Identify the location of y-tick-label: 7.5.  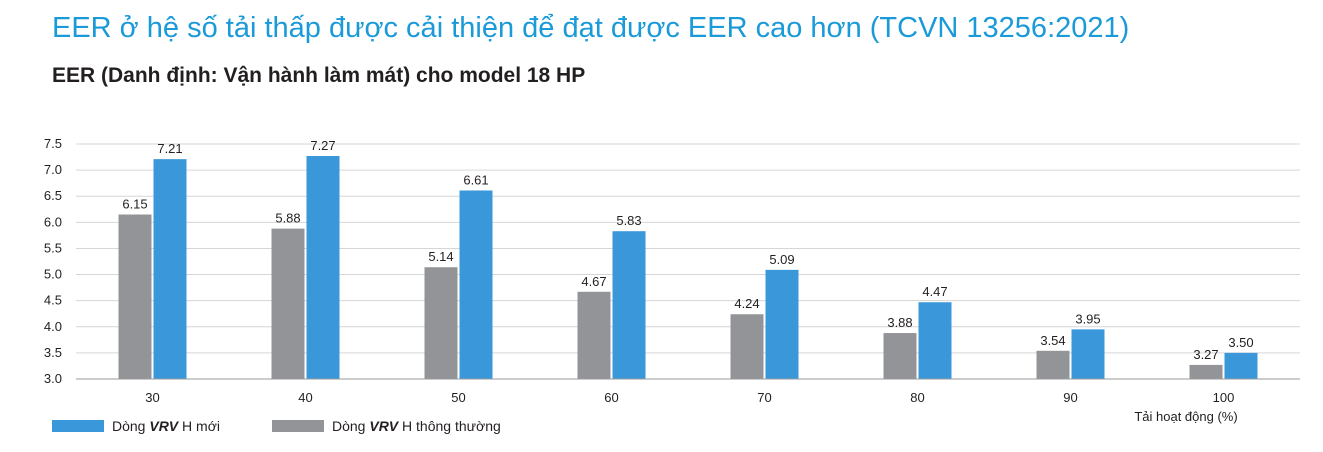
(53, 143).